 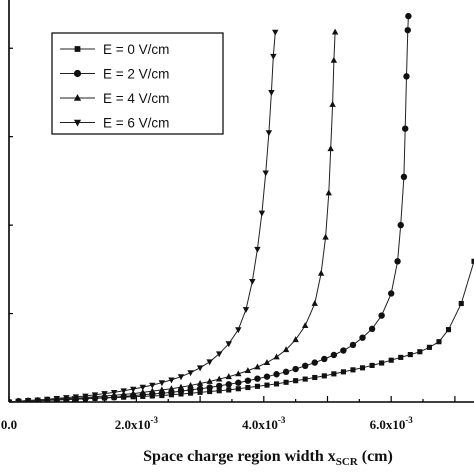 I want to click on legend-label: E = 4 V/cm, so click(x=136, y=98).